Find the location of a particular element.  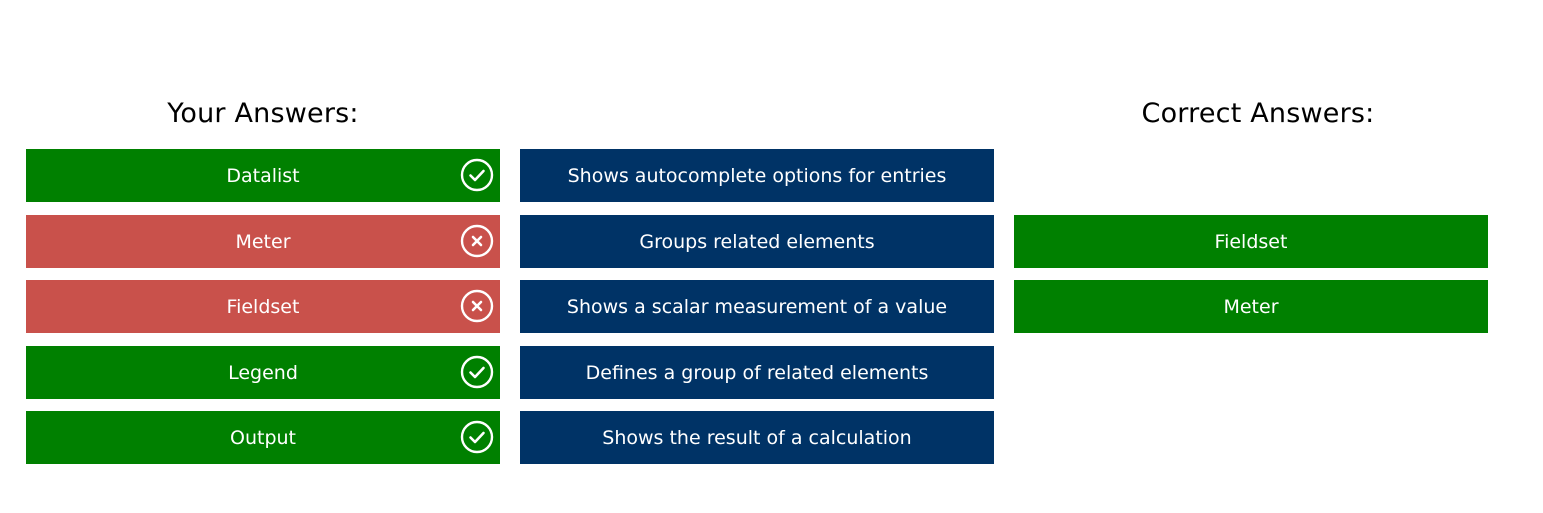

your-answer-box: Output is located at coordinates (263, 437).